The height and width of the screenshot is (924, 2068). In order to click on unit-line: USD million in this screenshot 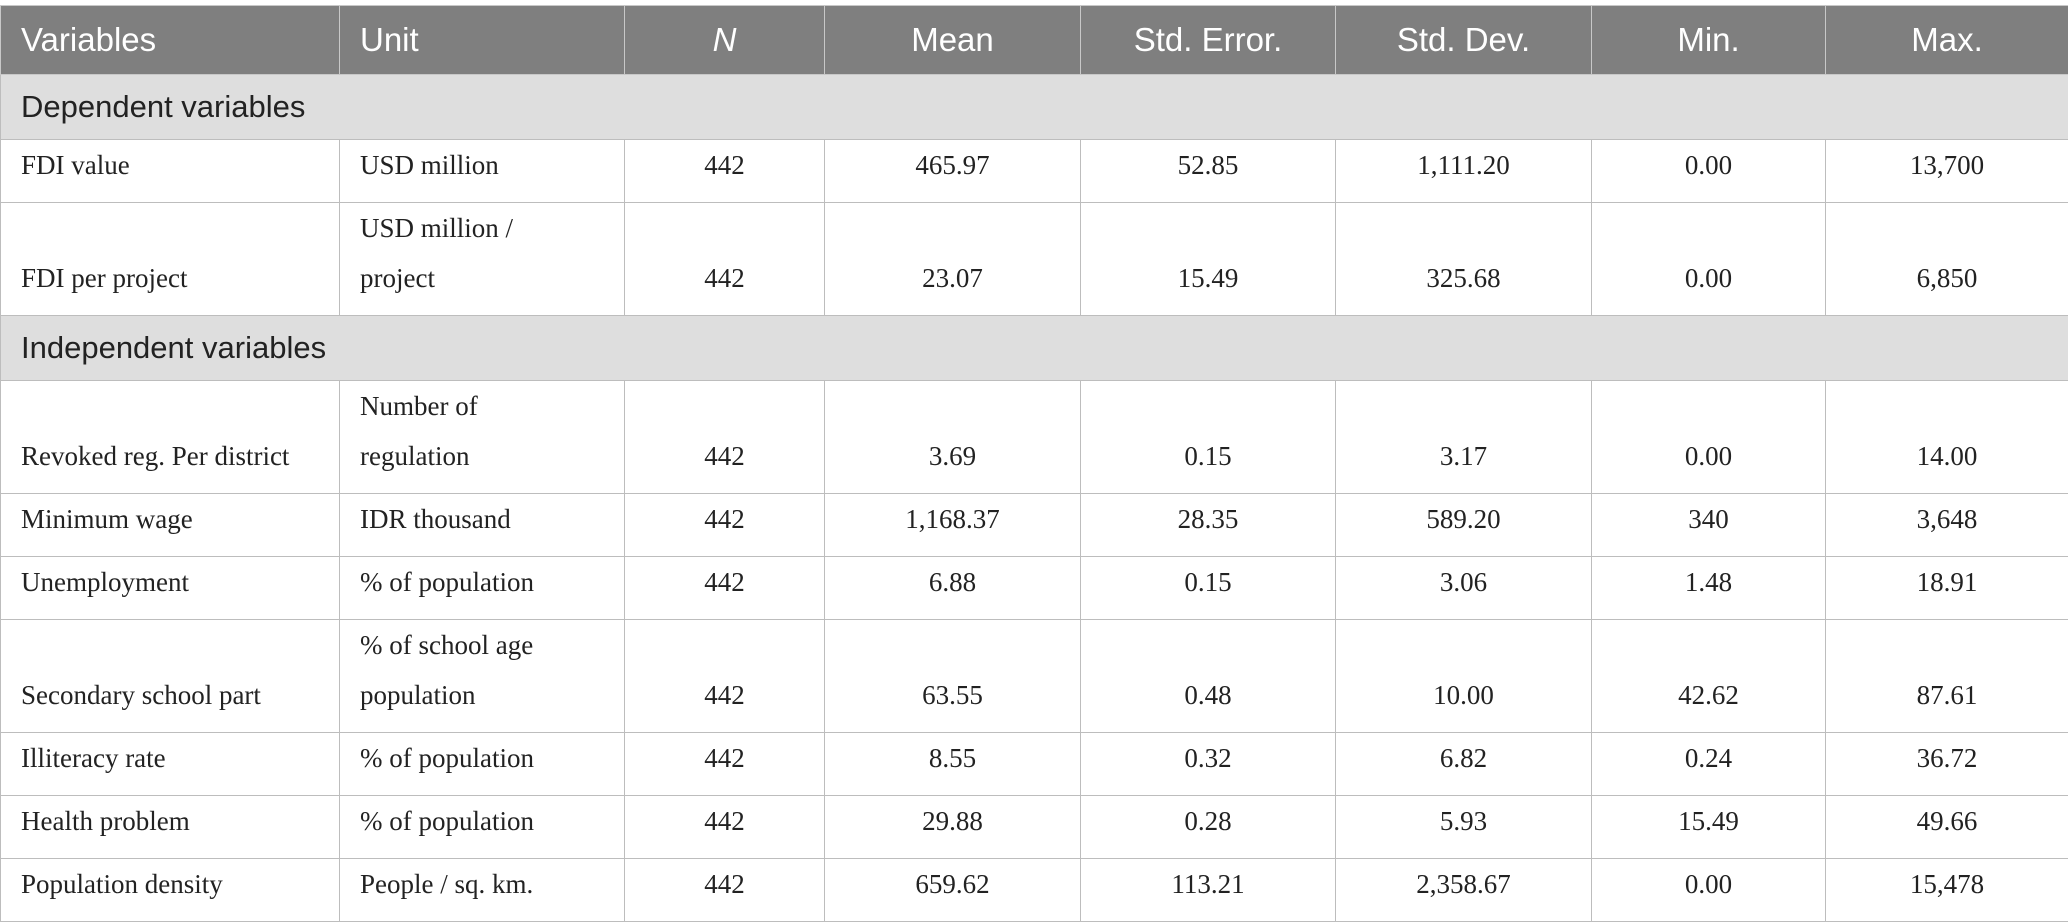, I will do `click(429, 165)`.